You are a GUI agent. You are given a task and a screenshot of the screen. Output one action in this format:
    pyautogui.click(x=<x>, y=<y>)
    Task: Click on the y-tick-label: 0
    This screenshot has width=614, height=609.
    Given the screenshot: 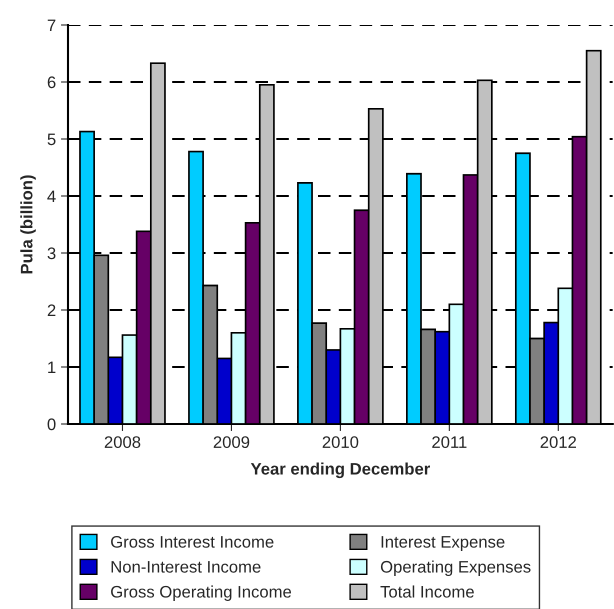 What is the action you would take?
    pyautogui.click(x=52, y=424)
    